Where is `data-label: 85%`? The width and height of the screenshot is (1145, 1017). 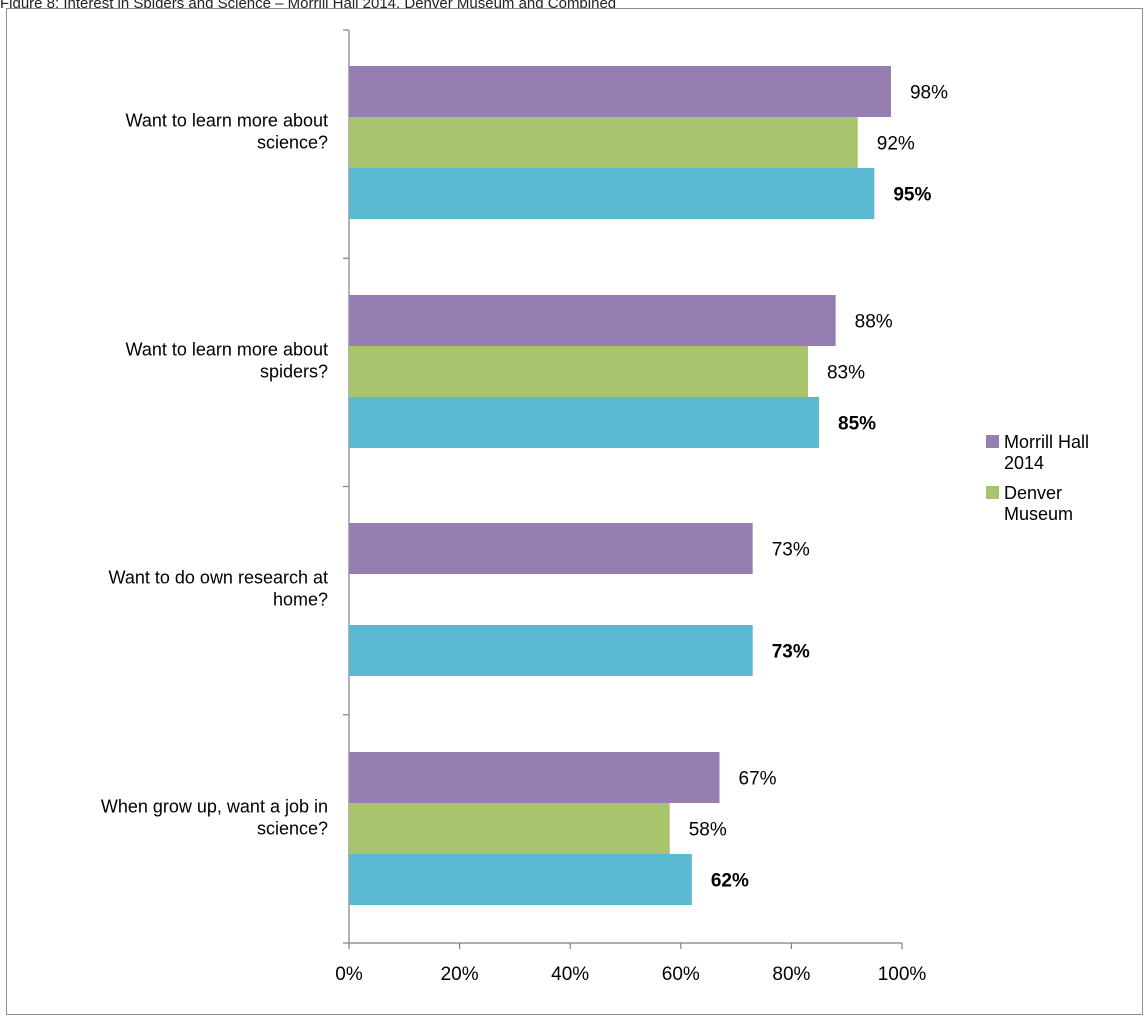
data-label: 85% is located at coordinates (857, 424).